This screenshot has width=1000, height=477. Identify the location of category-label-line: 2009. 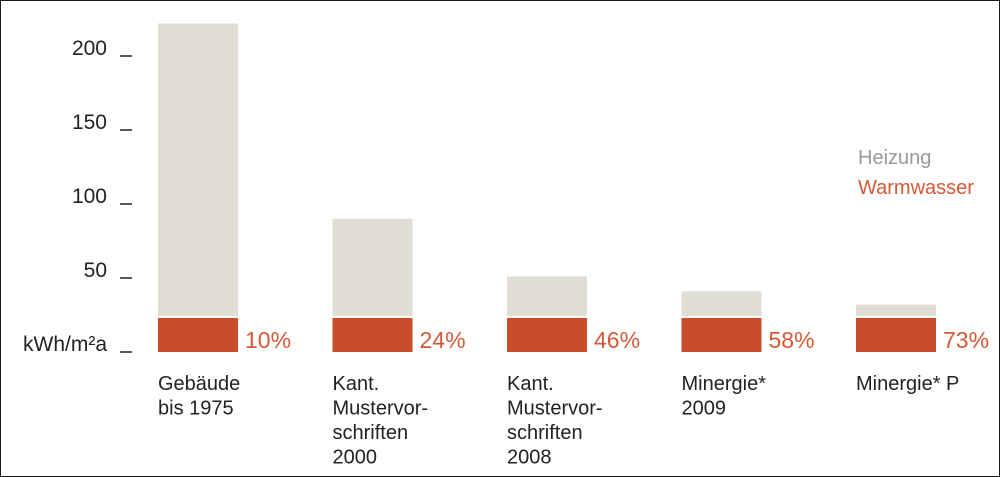
(704, 409).